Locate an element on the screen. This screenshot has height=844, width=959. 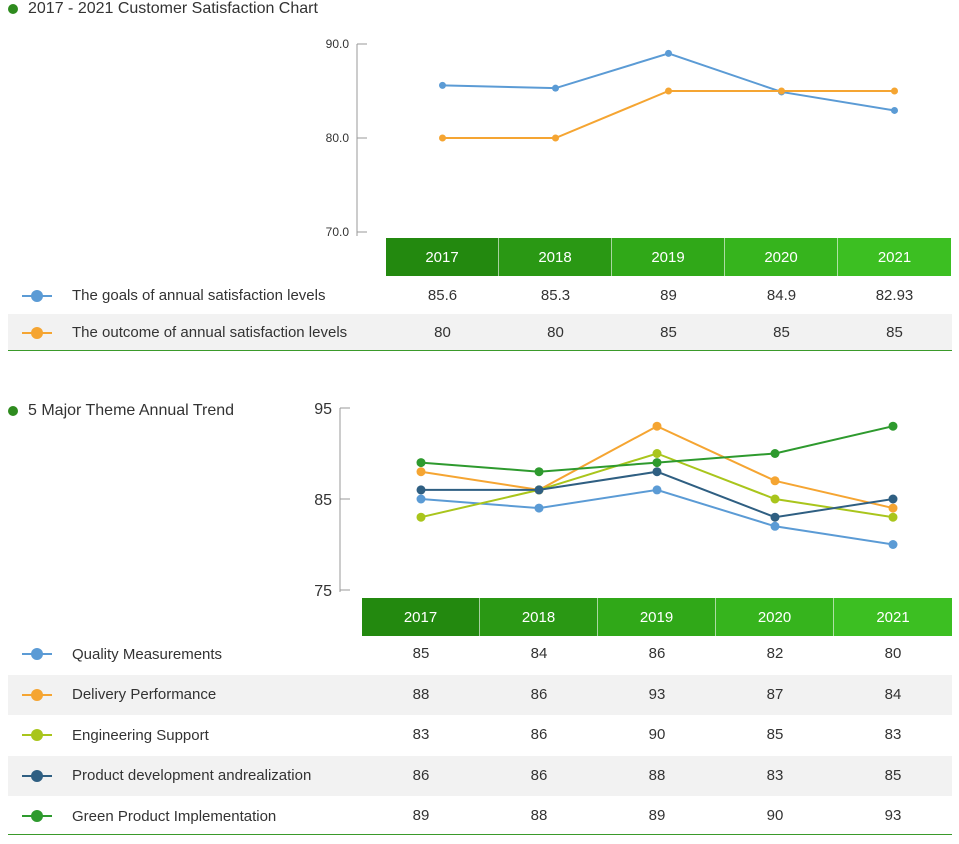
legend-row: Quality Measurements is located at coordinates (480, 654).